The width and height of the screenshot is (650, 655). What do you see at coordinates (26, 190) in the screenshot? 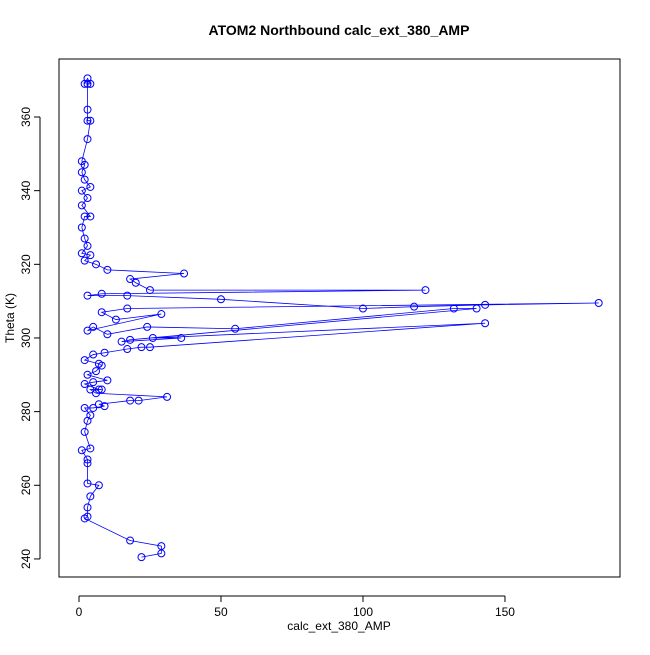
I see `y-tick-label: 340` at bounding box center [26, 190].